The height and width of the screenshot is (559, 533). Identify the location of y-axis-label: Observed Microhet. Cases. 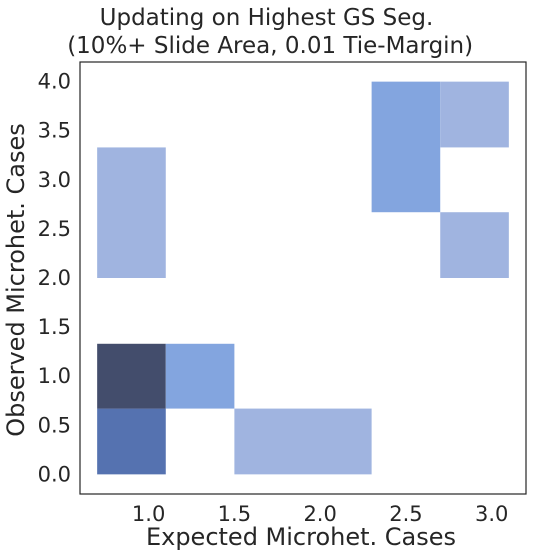
(16, 280).